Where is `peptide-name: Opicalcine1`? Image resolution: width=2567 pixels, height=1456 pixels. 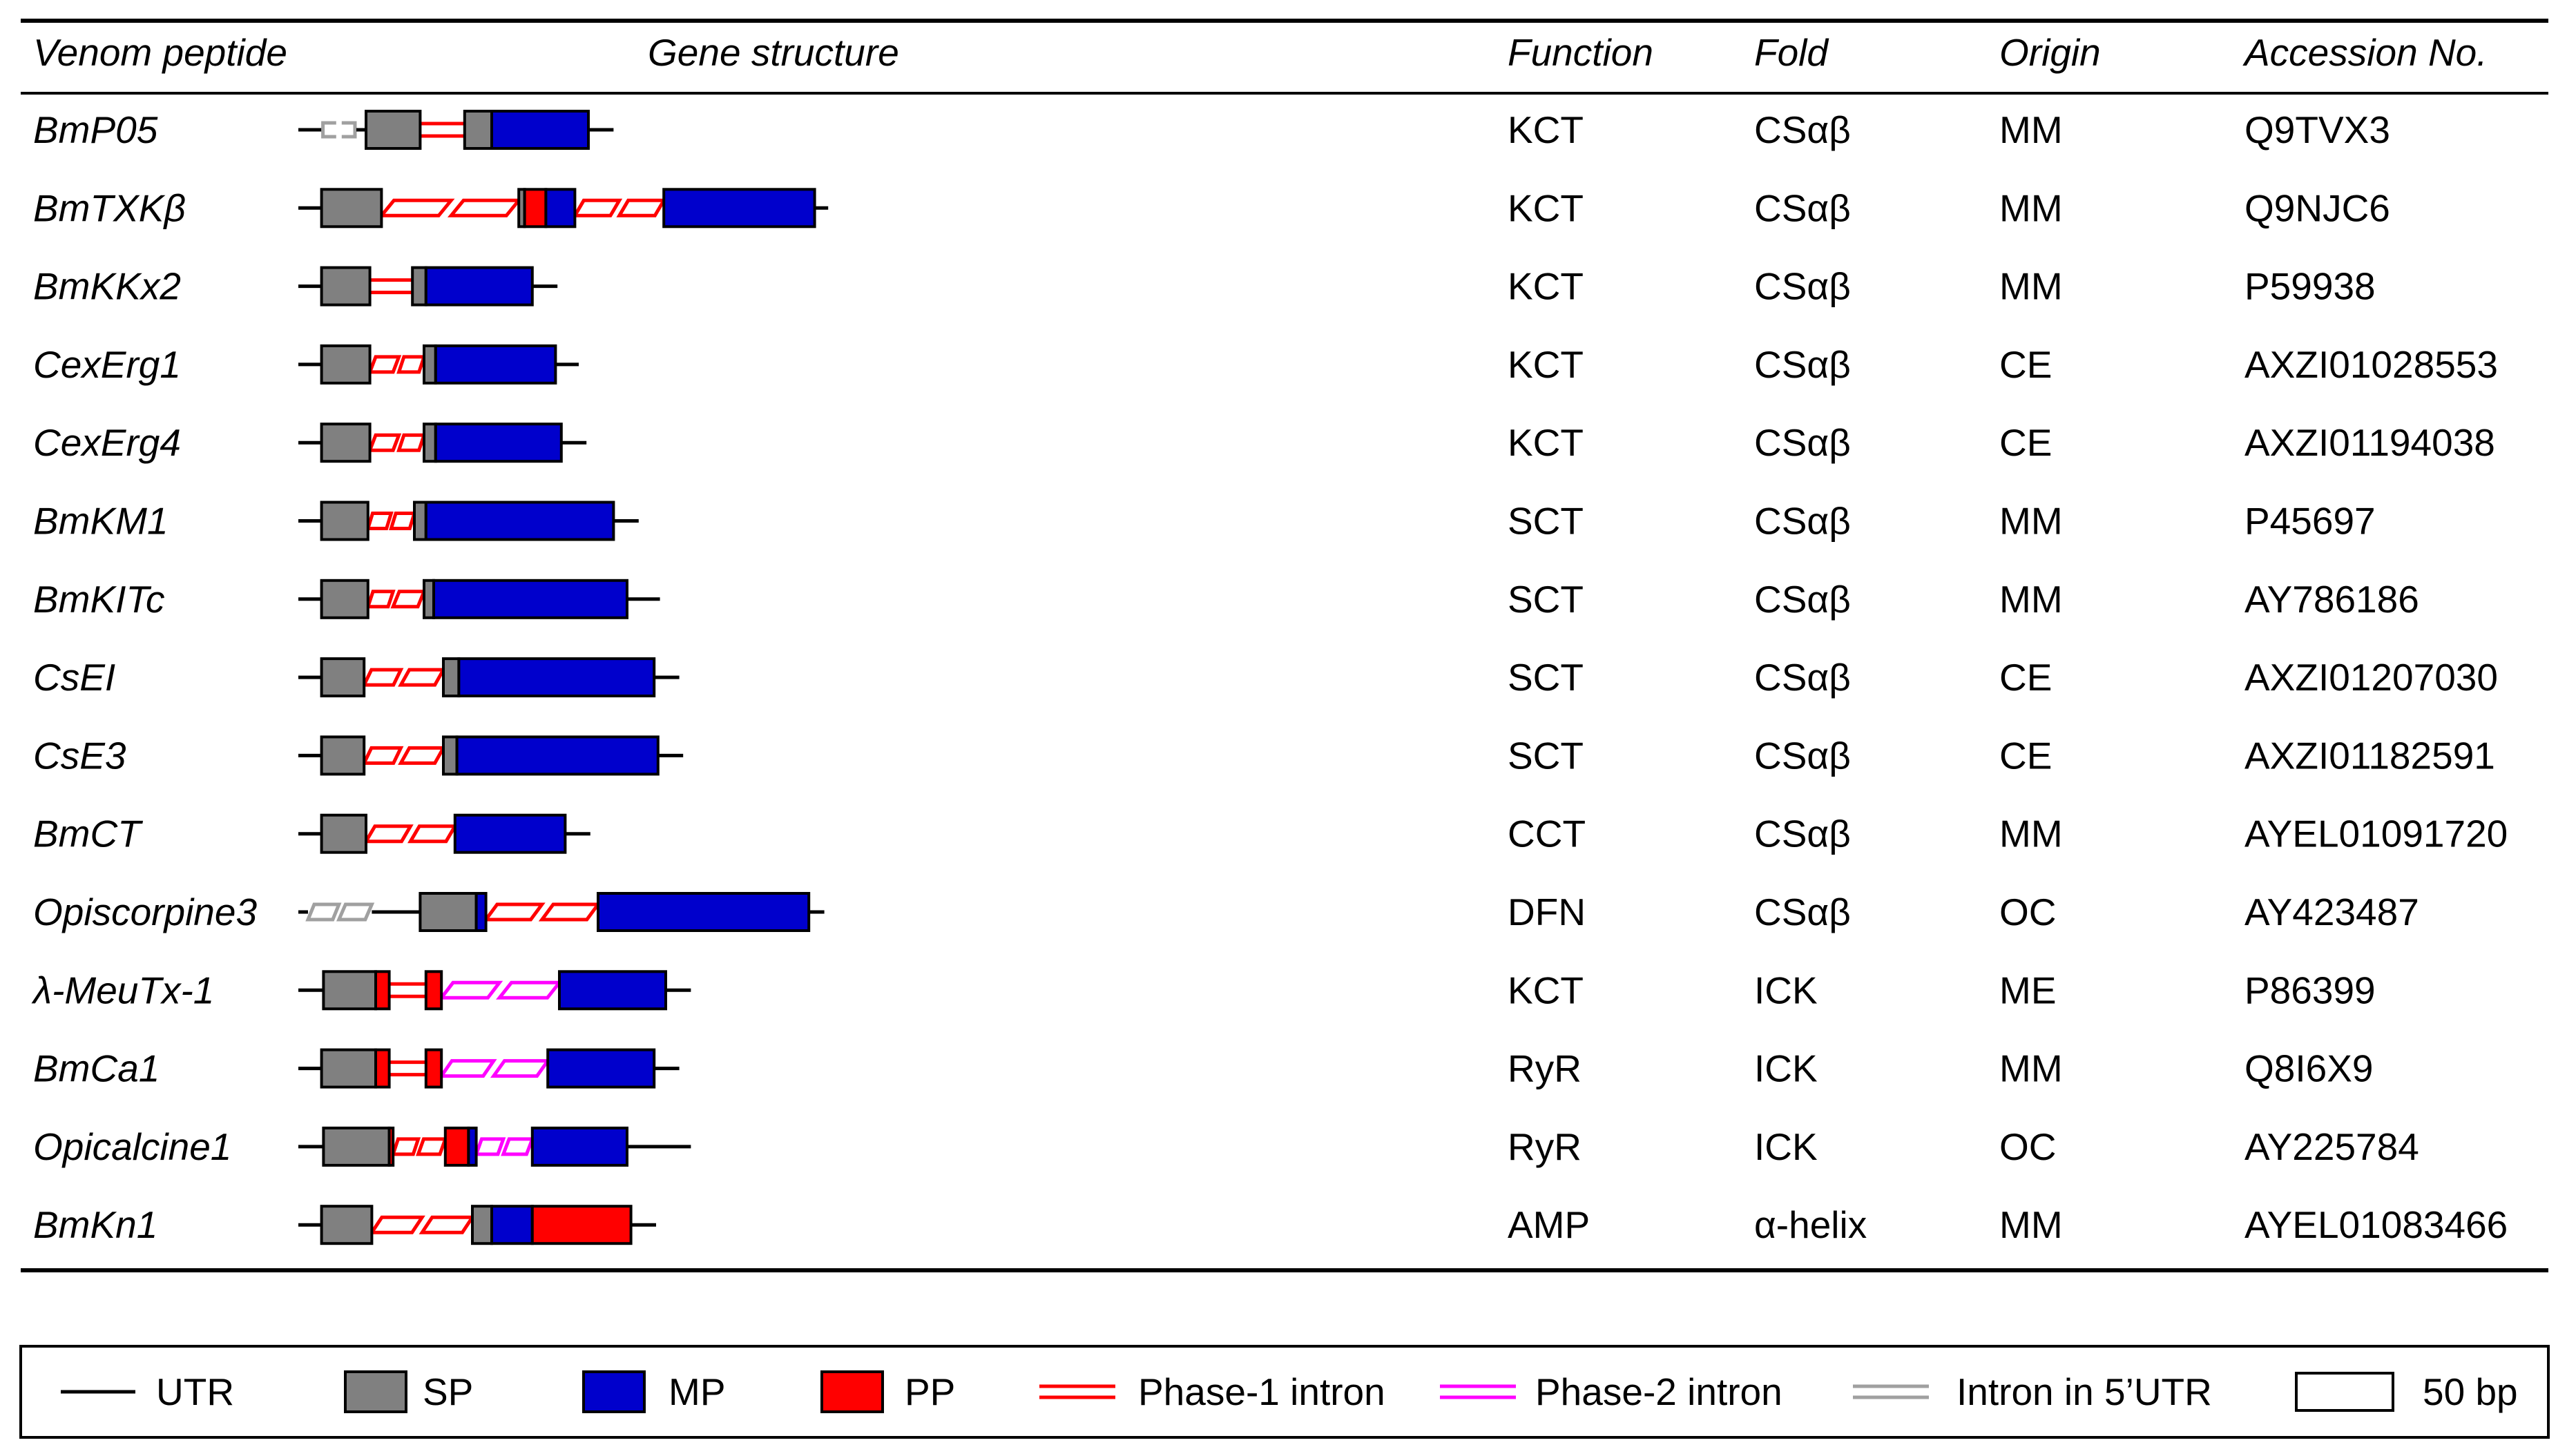 peptide-name: Opicalcine1 is located at coordinates (132, 1146).